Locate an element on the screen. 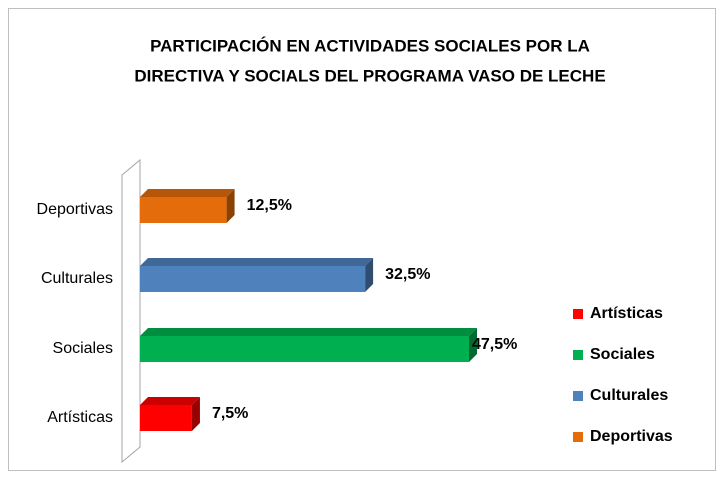  value-label: 12,5% is located at coordinates (269, 205).